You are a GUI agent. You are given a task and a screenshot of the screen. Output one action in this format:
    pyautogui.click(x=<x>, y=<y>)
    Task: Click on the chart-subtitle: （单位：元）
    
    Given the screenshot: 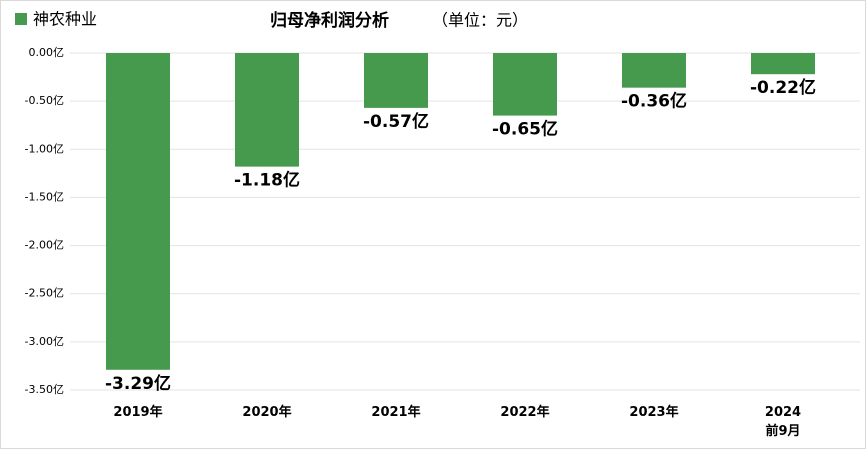 What is the action you would take?
    pyautogui.click(x=480, y=20)
    